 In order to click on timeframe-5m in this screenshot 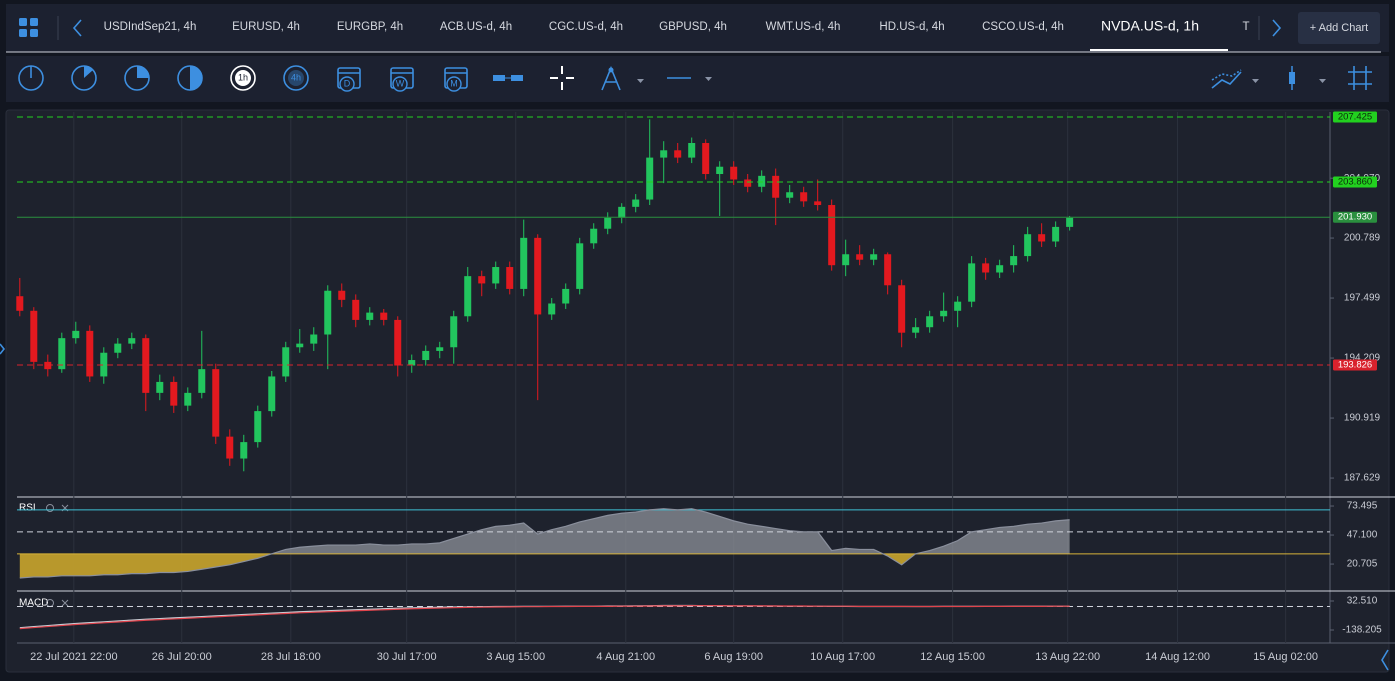, I will do `click(84, 78)`.